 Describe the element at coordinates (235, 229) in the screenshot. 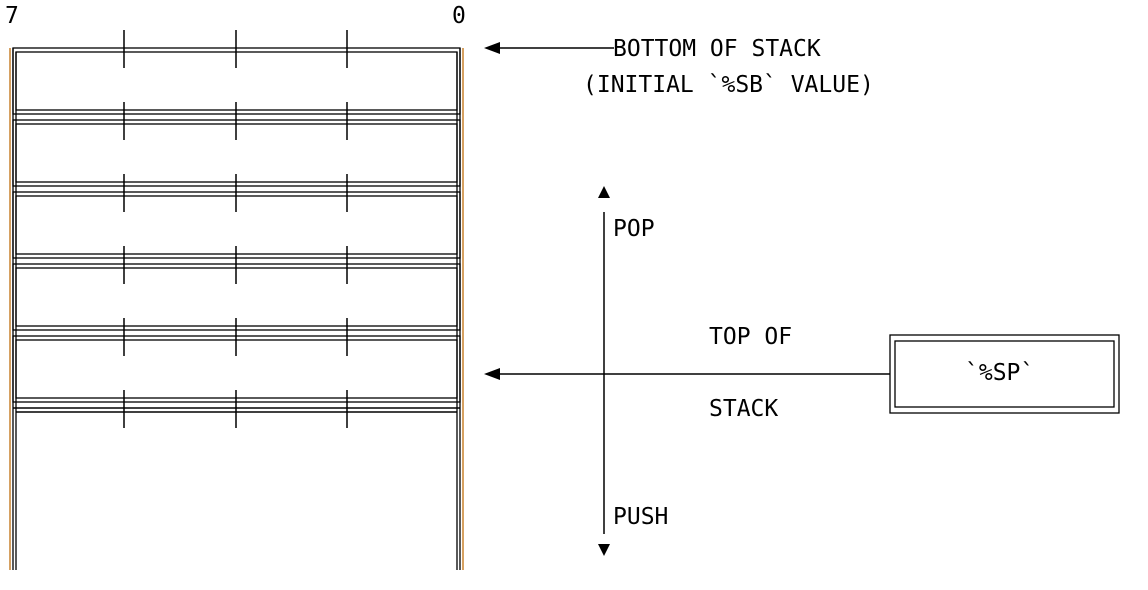

I see `byte-dividers` at that location.